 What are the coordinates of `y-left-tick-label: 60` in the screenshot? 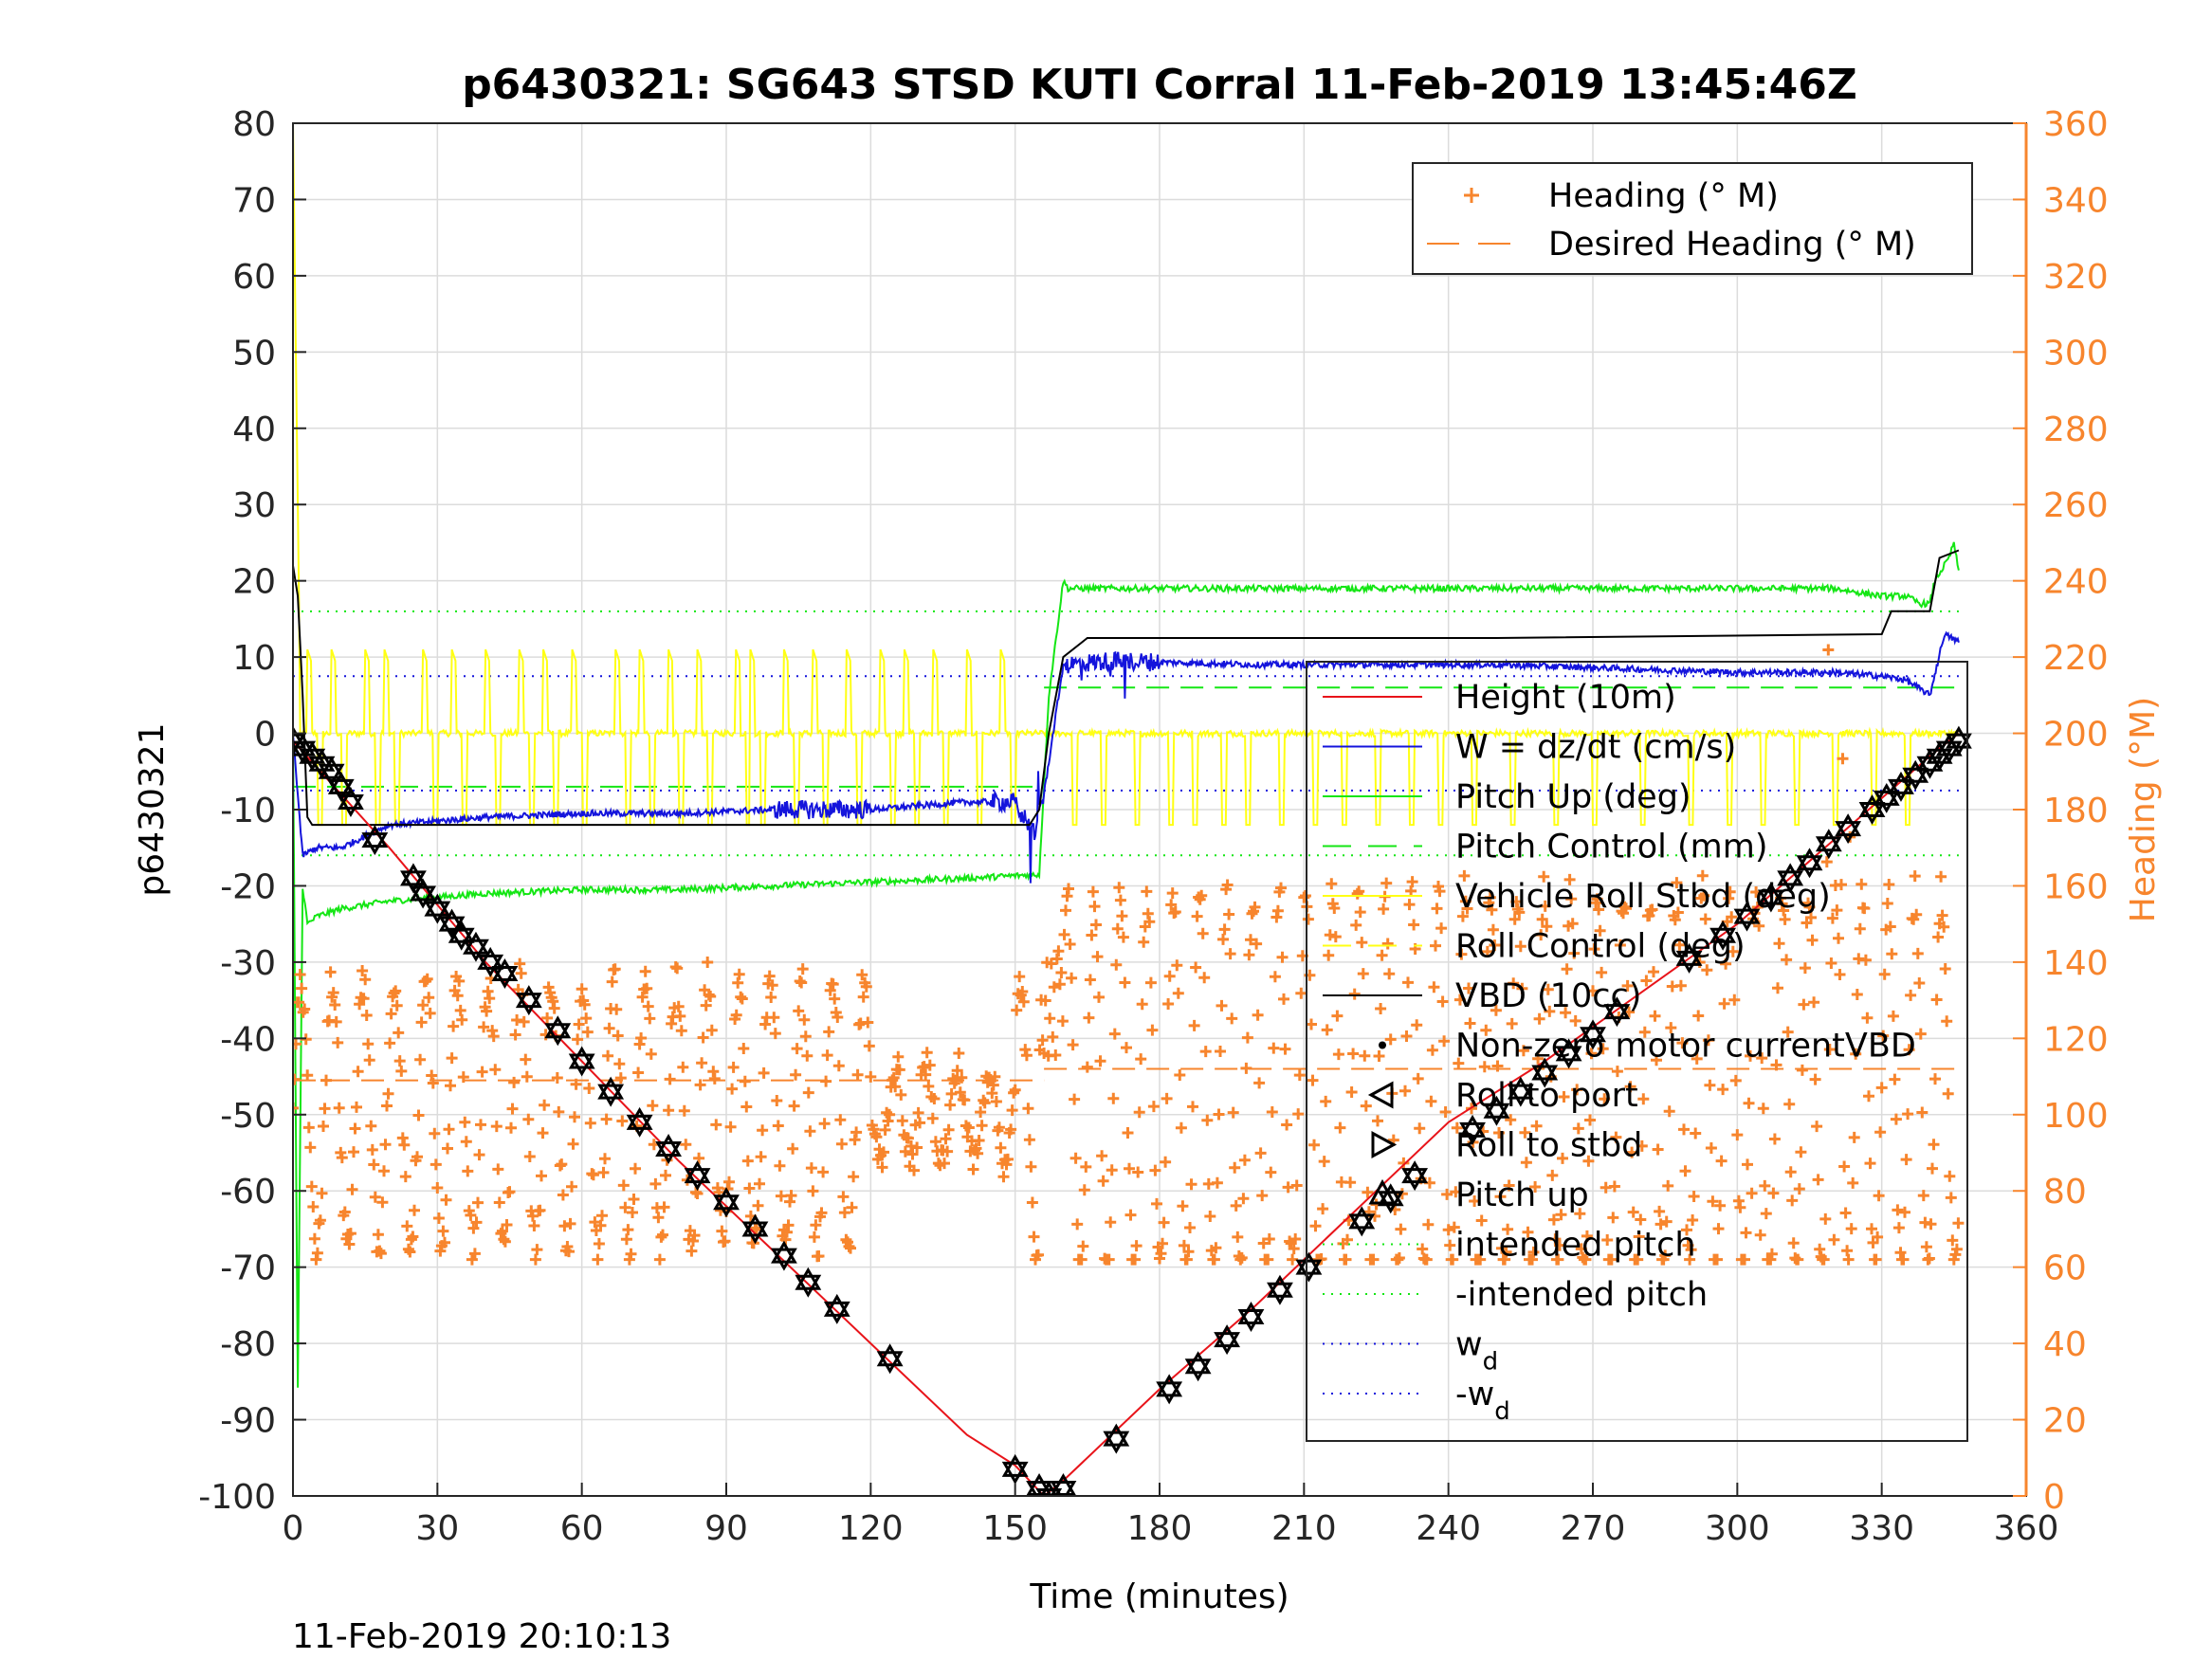 It's located at (254, 277).